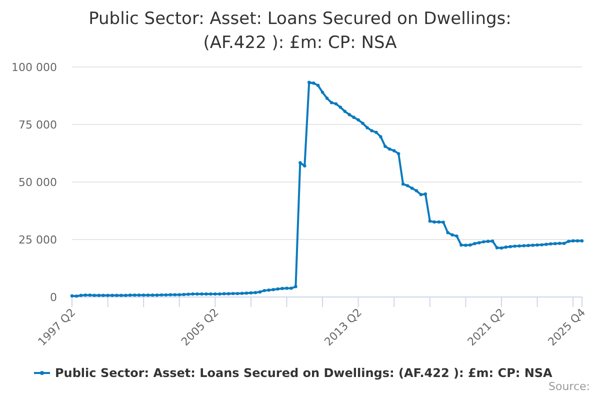 The width and height of the screenshot is (600, 400). Describe the element at coordinates (37, 182) in the screenshot. I see `y-tick-label: 50 000` at that location.